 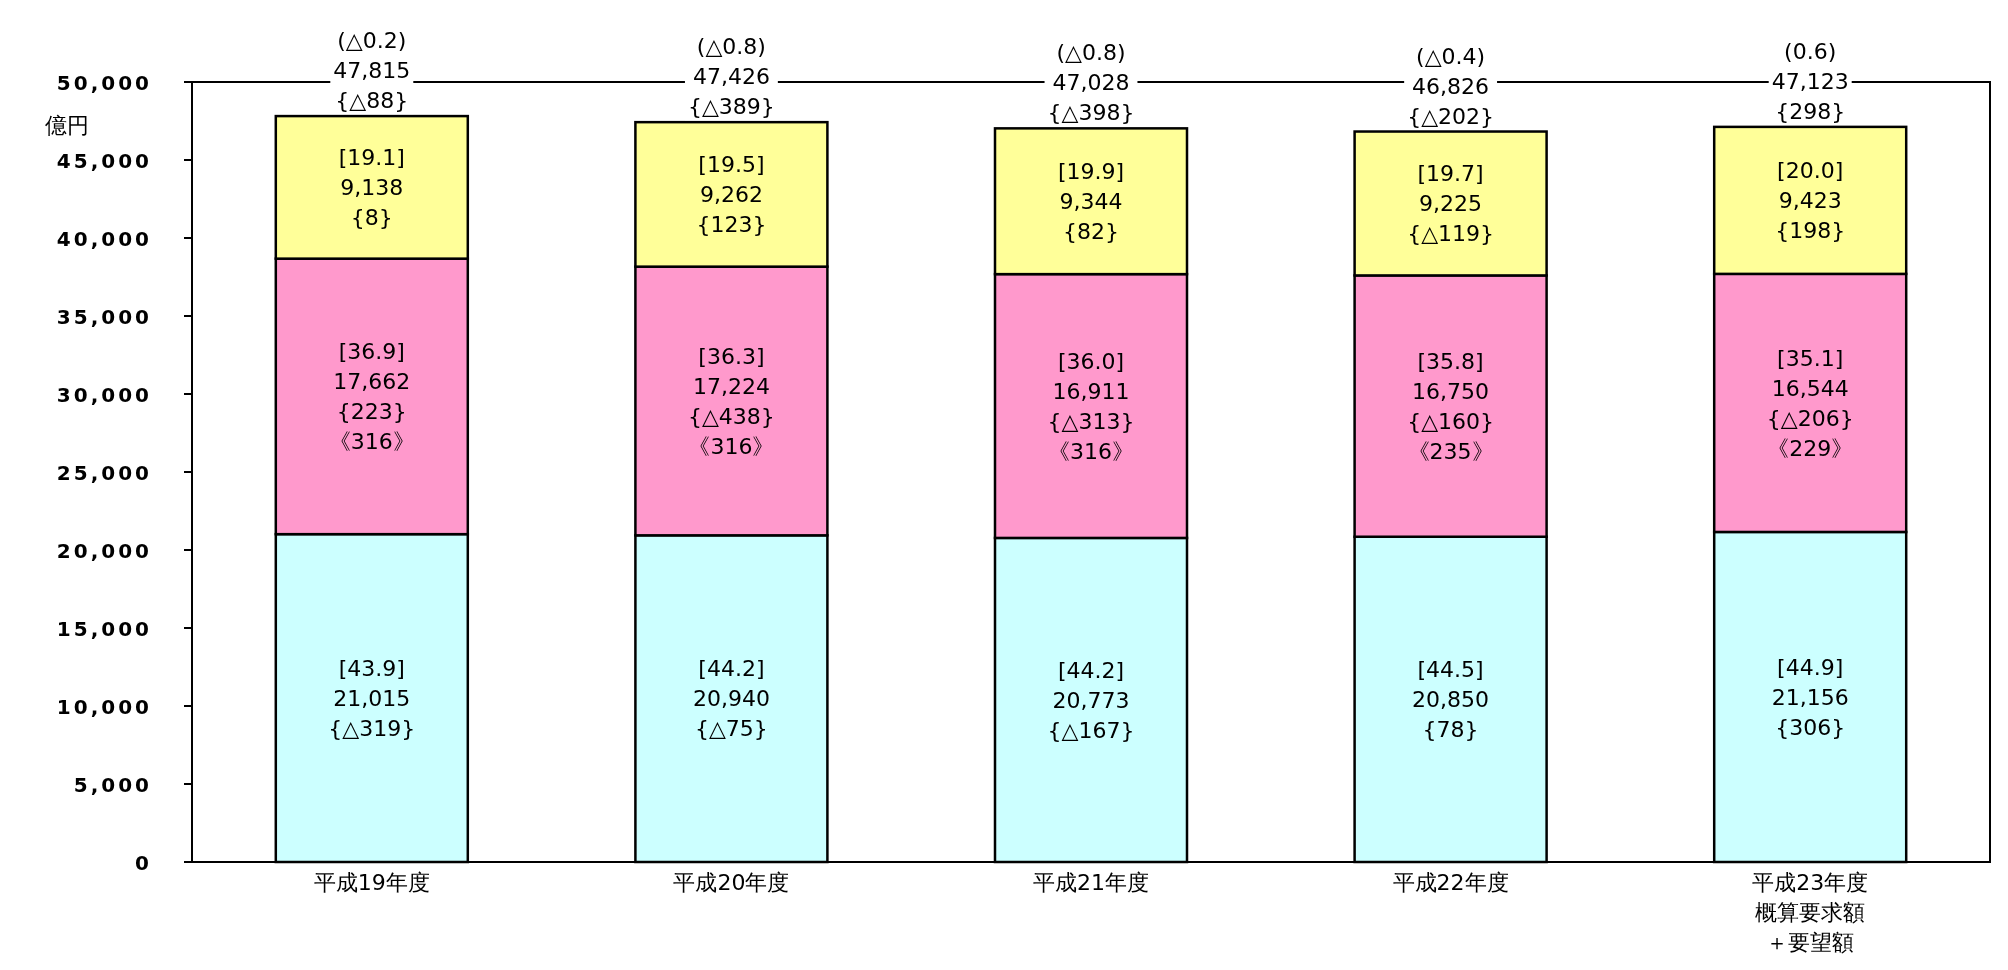 What do you see at coordinates (731, 77) in the screenshot?
I see `total-label: (△0.8) 47,426 {△389}` at bounding box center [731, 77].